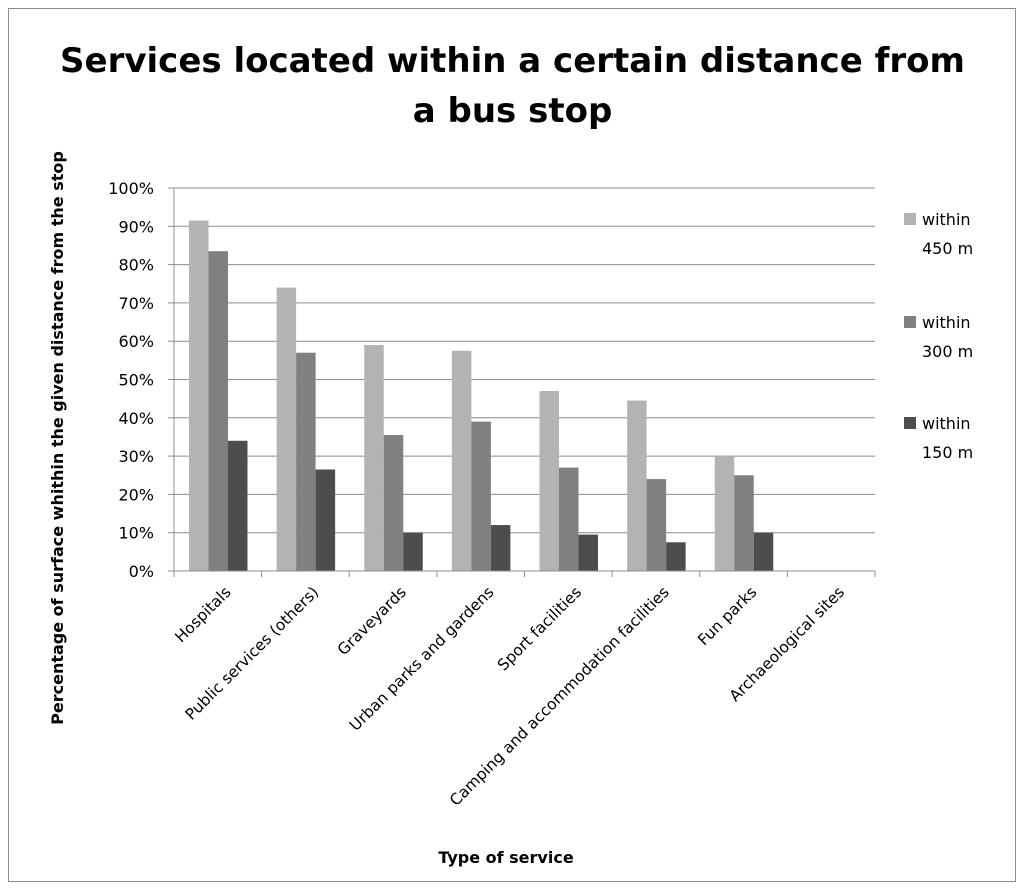 The width and height of the screenshot is (1025, 892). Describe the element at coordinates (727, 616) in the screenshot. I see `x-category-label: Fun parks` at that location.